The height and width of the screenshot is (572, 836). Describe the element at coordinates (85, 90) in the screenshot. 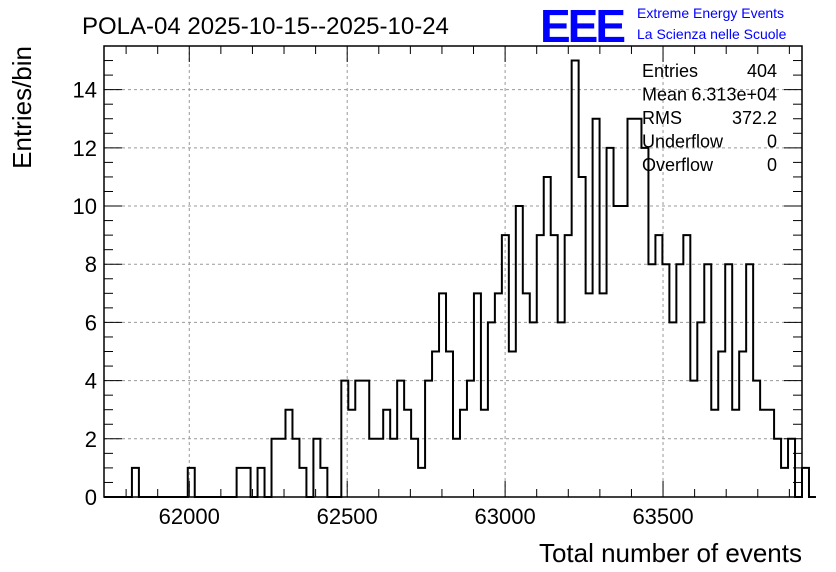

I see `y-tick-label: 14` at that location.